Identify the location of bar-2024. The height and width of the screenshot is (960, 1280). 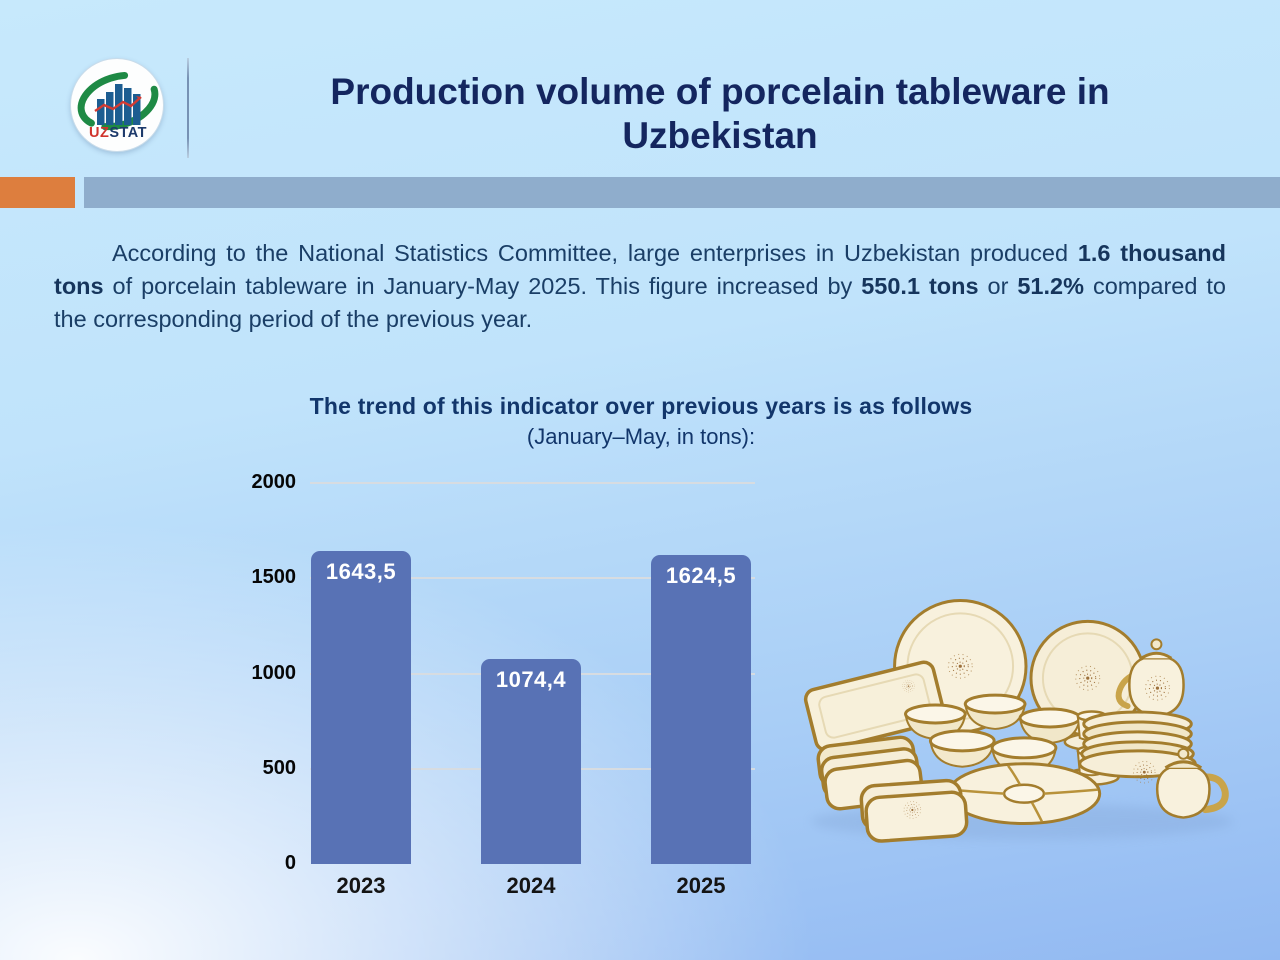
(531, 761).